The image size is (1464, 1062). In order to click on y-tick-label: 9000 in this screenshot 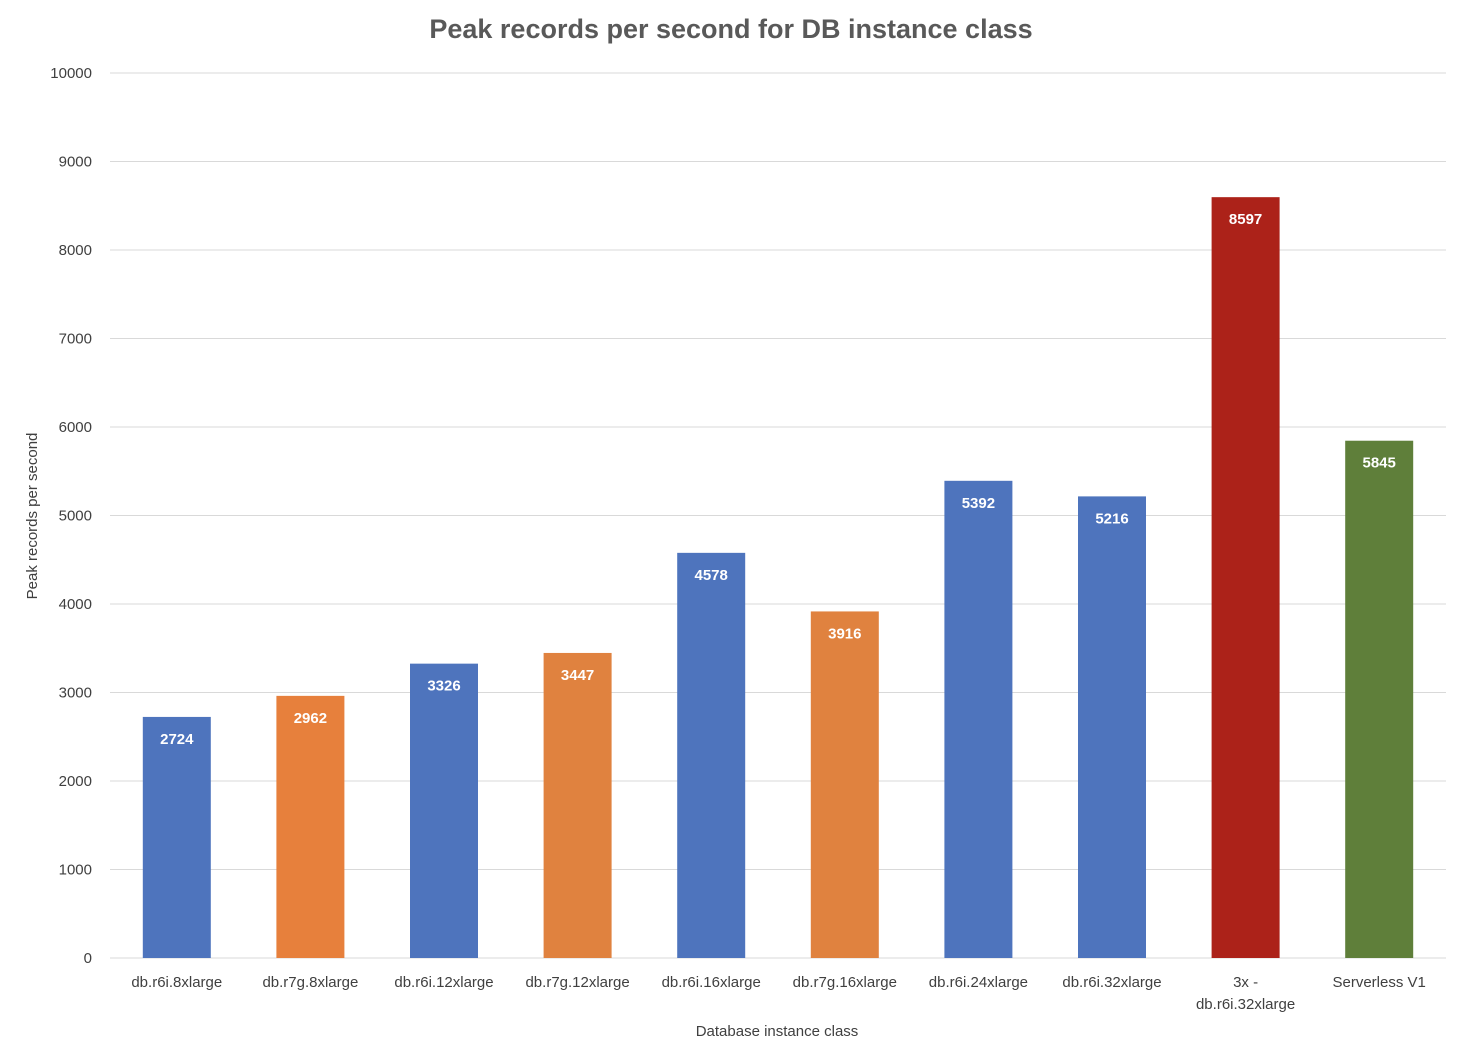, I will do `click(75, 162)`.